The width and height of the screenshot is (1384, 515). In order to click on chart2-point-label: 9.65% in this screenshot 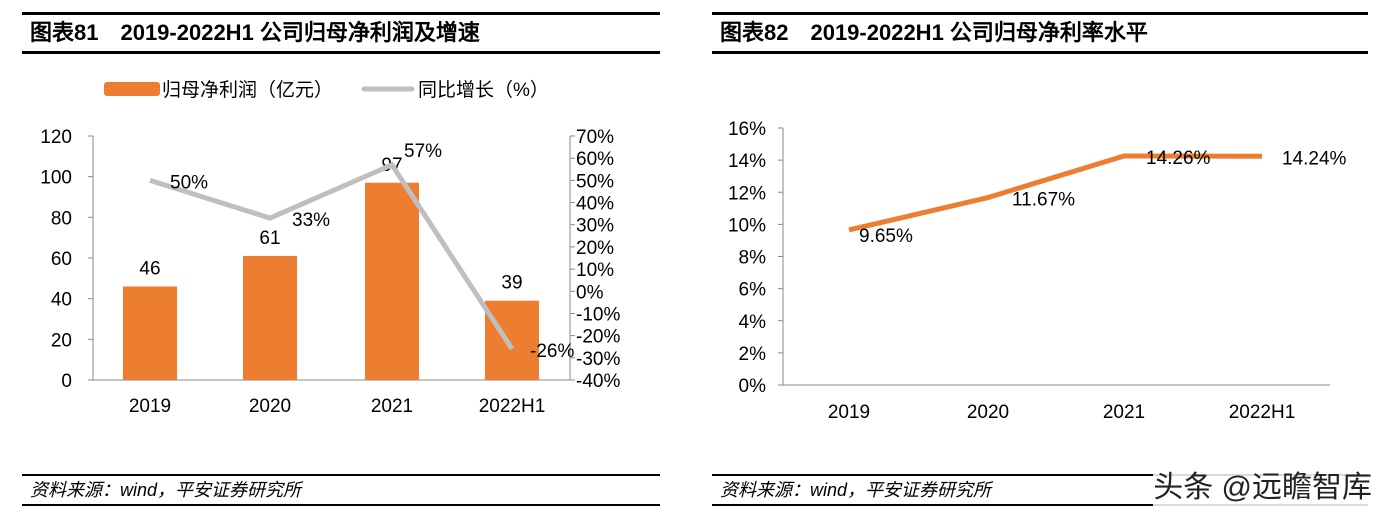, I will do `click(886, 236)`.